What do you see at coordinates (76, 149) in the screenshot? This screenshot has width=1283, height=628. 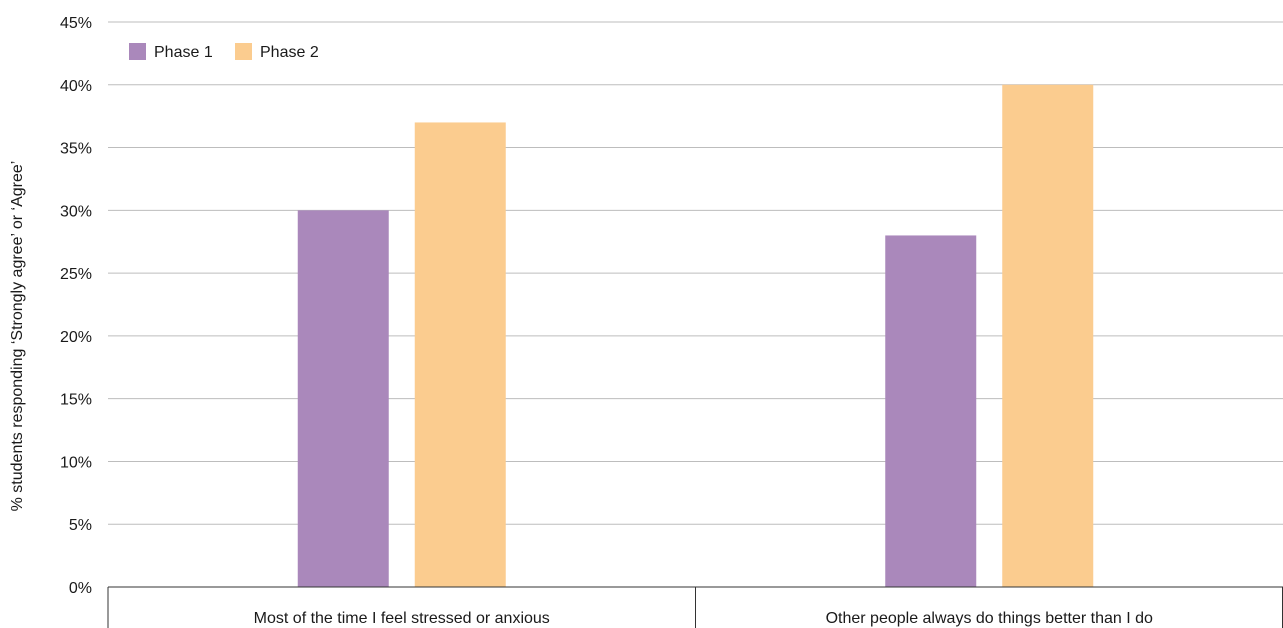 I see `y-tick-label: 35%` at bounding box center [76, 149].